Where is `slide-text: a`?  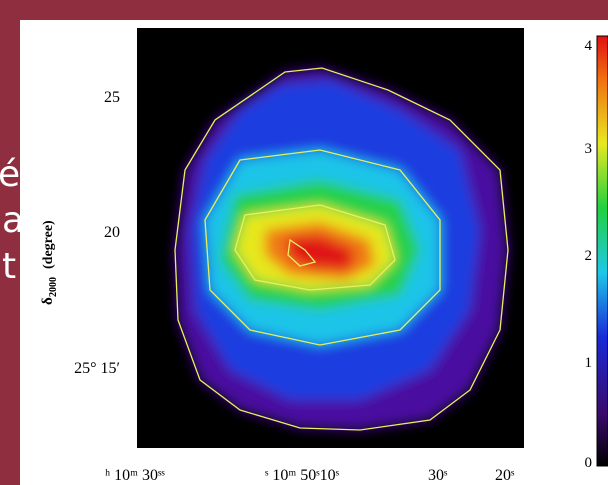
slide-text: a is located at coordinates (13, 220).